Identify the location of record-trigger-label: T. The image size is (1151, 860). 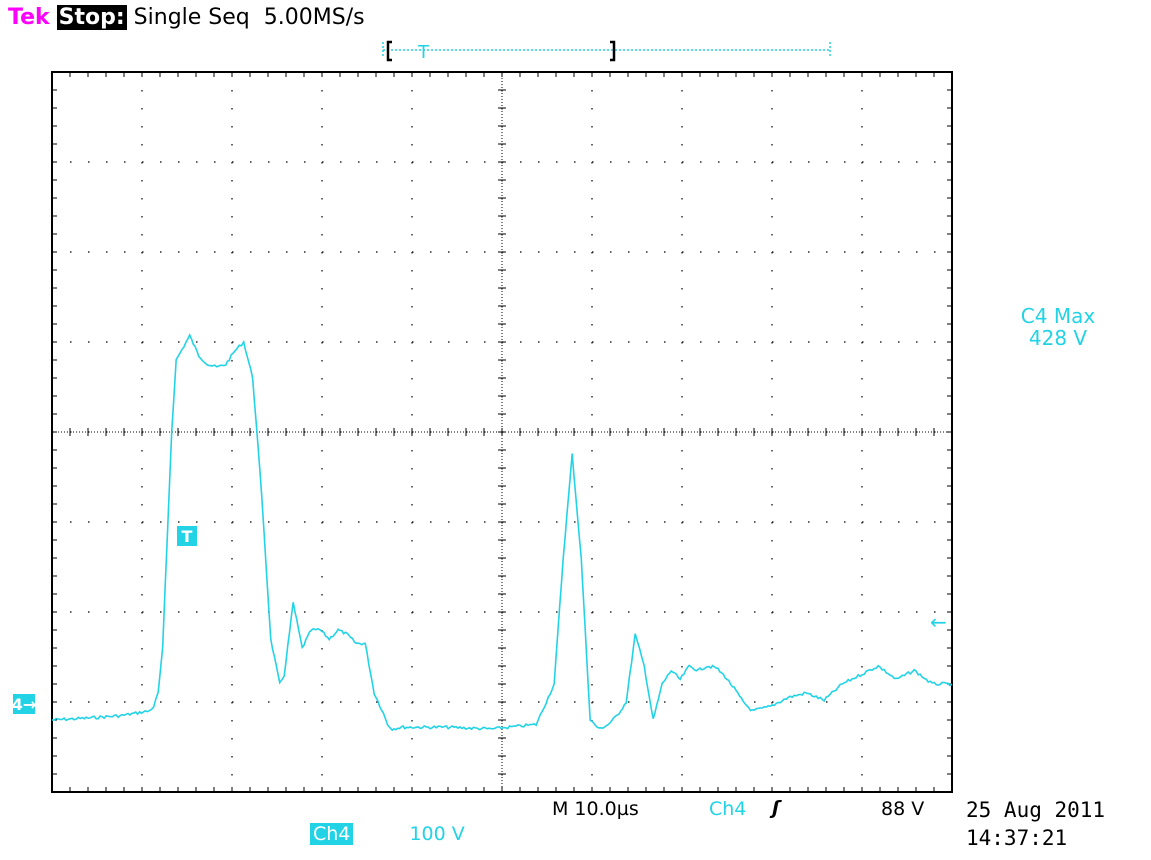
(423, 52).